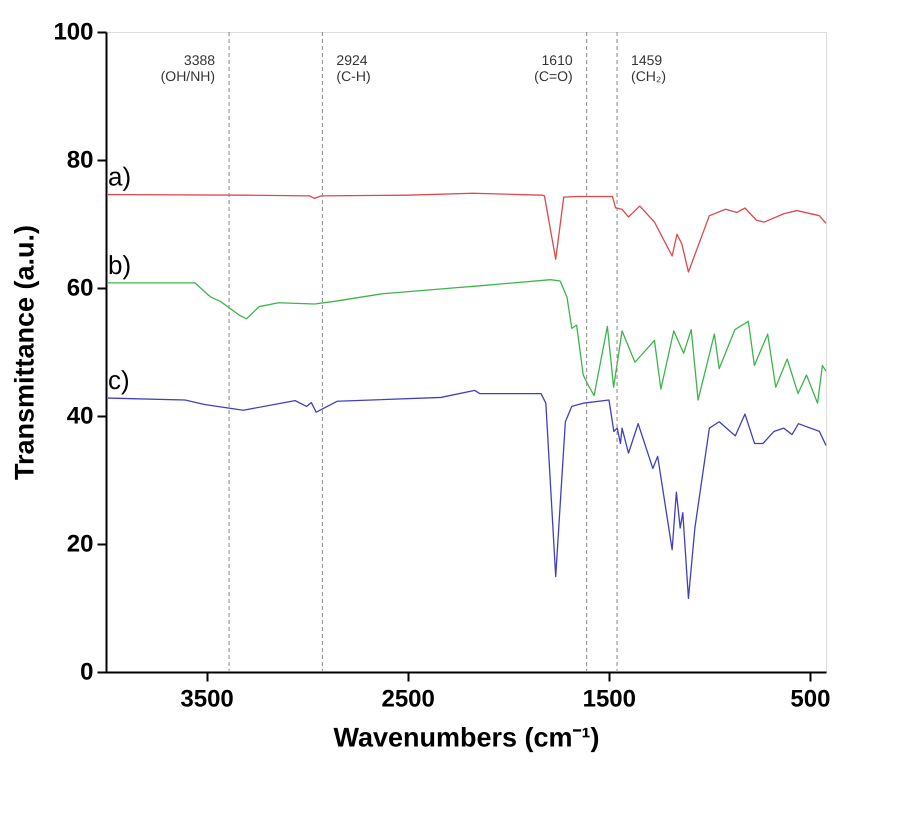 The width and height of the screenshot is (912, 832). Describe the element at coordinates (609, 699) in the screenshot. I see `x-tick-label: 1500` at that location.